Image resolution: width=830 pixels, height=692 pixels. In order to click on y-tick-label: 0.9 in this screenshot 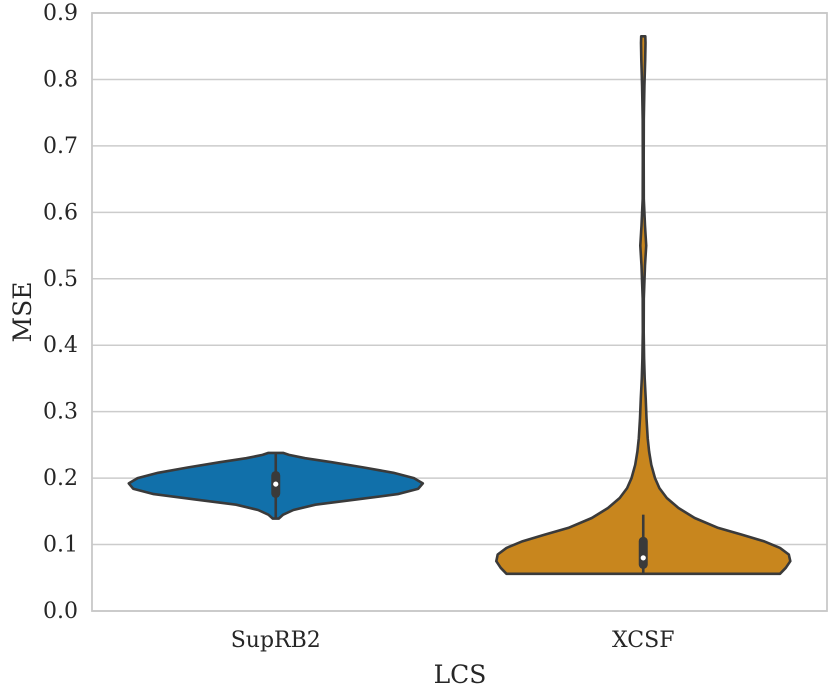, I will do `click(60, 13)`.